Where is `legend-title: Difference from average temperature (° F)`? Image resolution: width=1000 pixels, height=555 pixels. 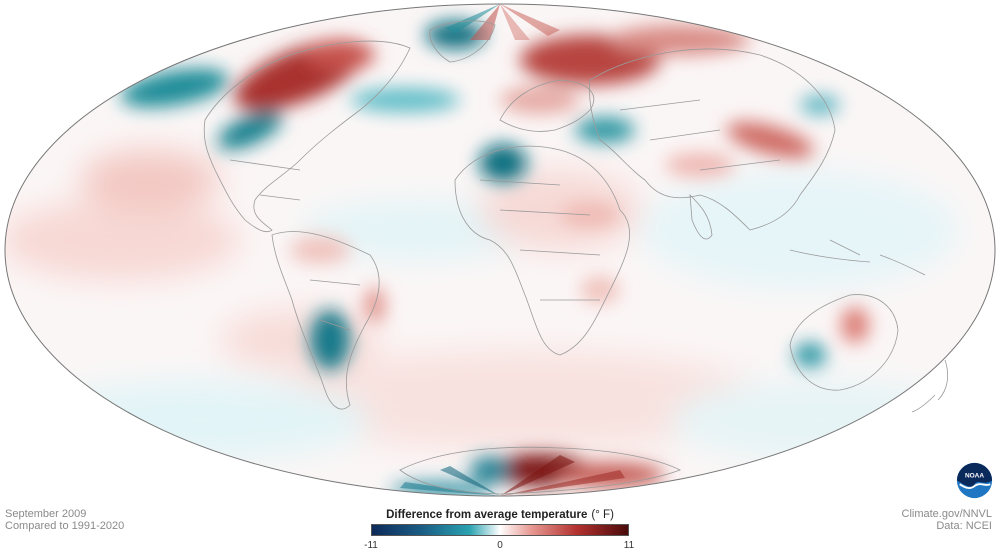
legend-title: Difference from average temperature (° F) is located at coordinates (500, 515).